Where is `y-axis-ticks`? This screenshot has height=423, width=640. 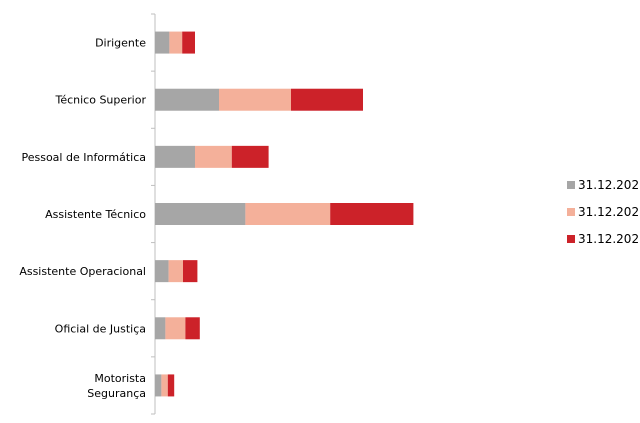
y-axis-ticks is located at coordinates (153, 214).